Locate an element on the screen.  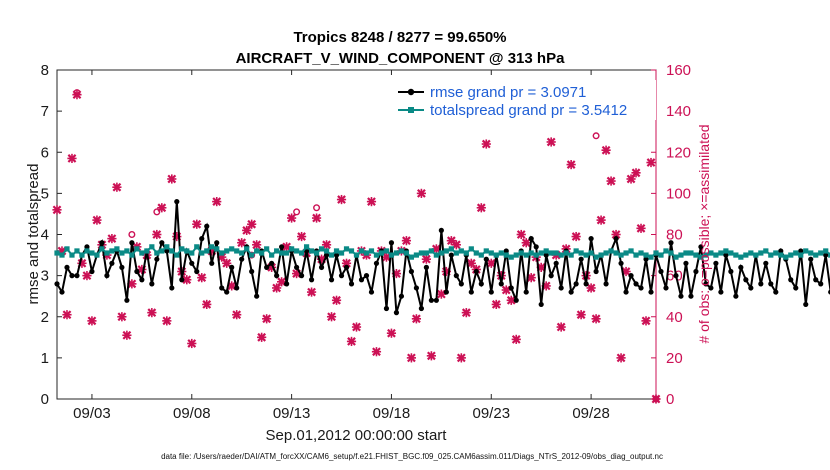
y-tick-label: 2 is located at coordinates (45, 317).